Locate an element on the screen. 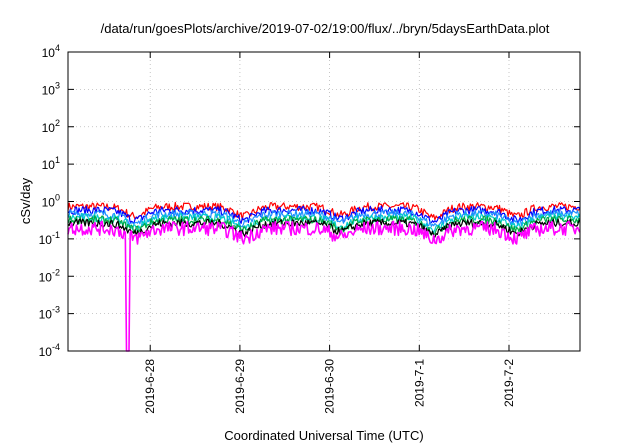  y-tick-label: 10⁰ is located at coordinates (51, 201).